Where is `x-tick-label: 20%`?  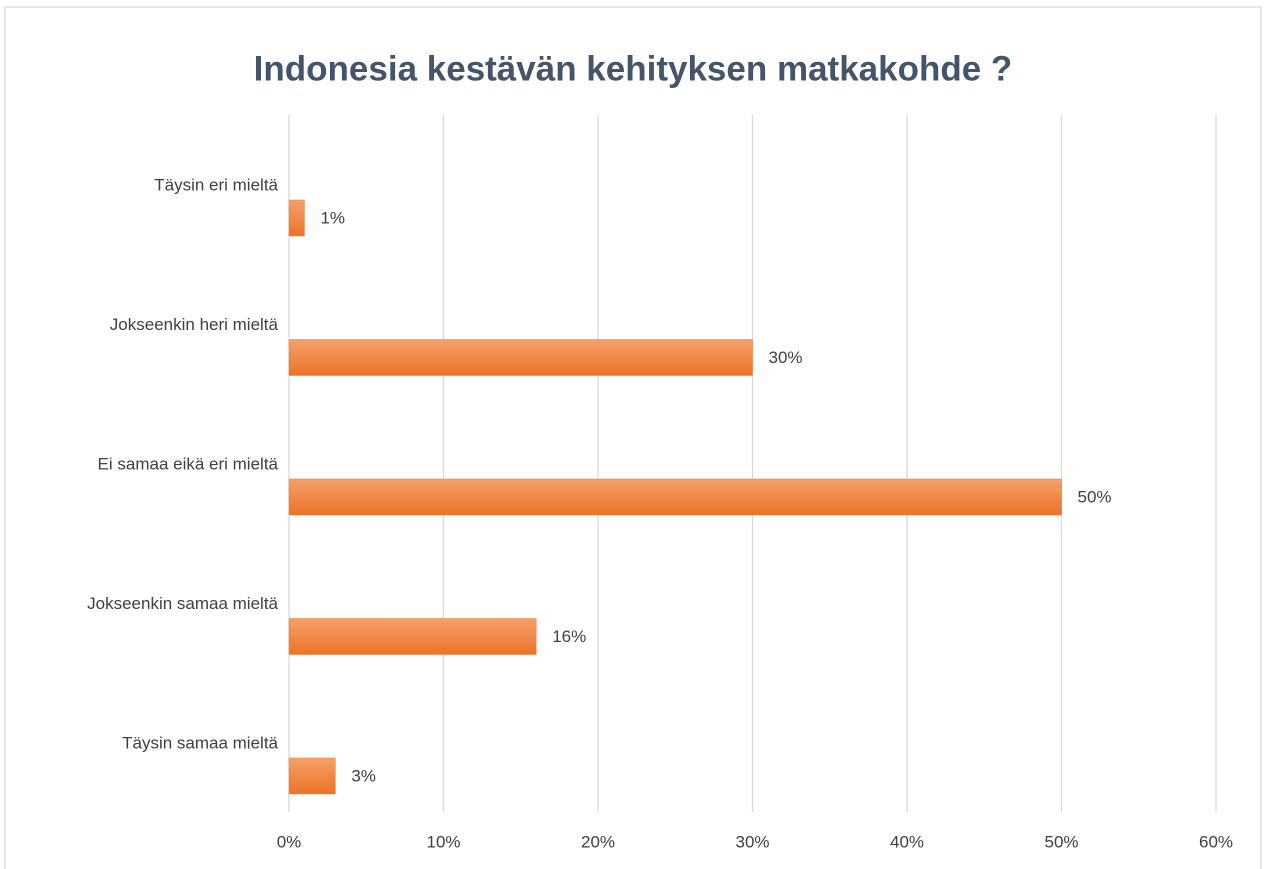
x-tick-label: 20% is located at coordinates (598, 841).